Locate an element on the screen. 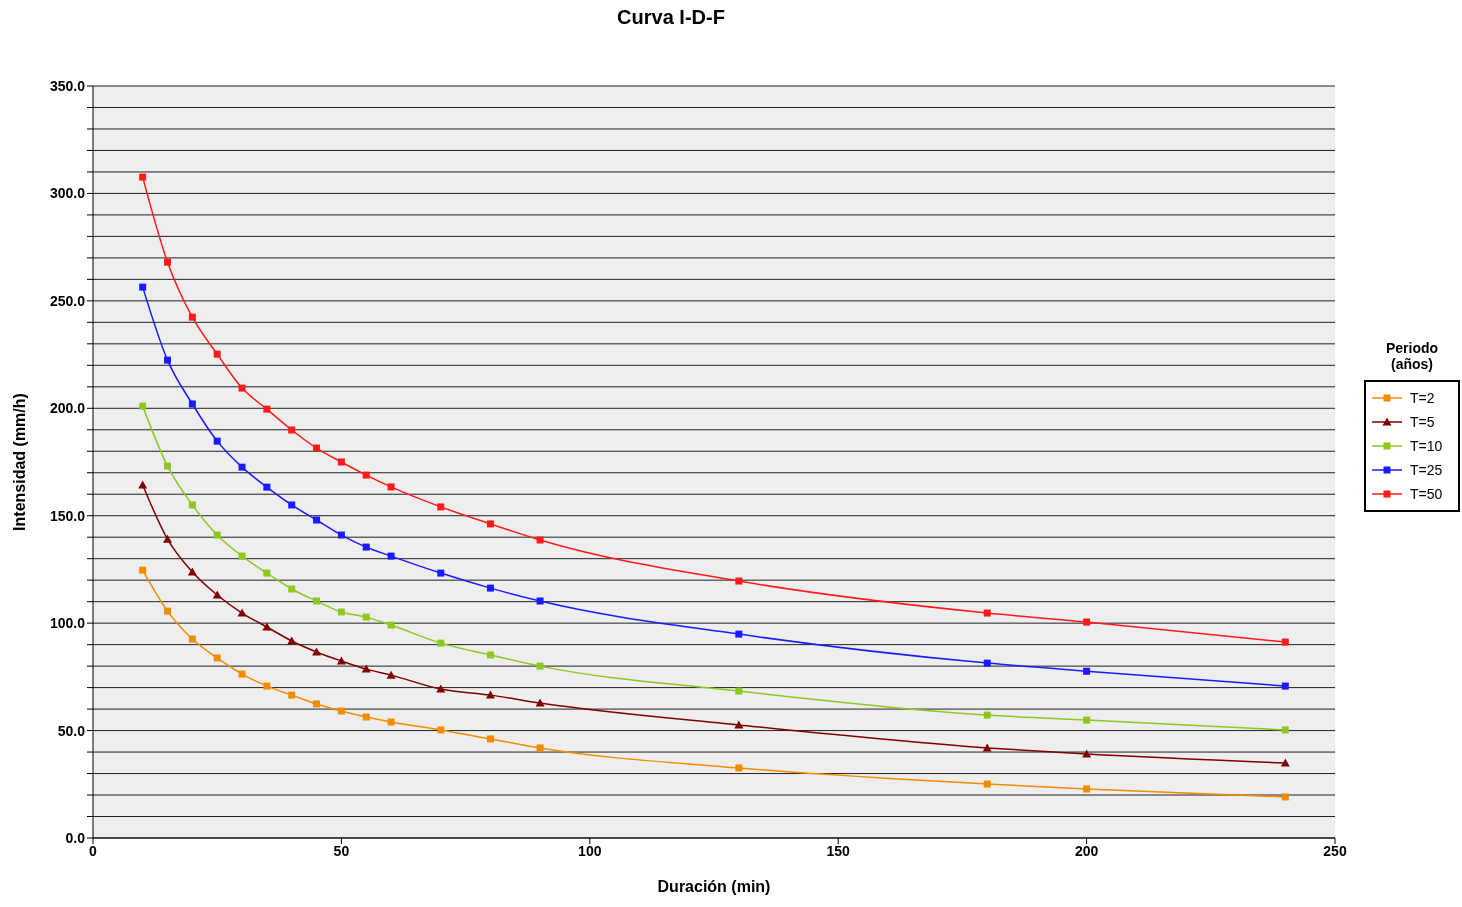 The height and width of the screenshot is (907, 1462). y-tick-label: 50.0 is located at coordinates (71, 730).